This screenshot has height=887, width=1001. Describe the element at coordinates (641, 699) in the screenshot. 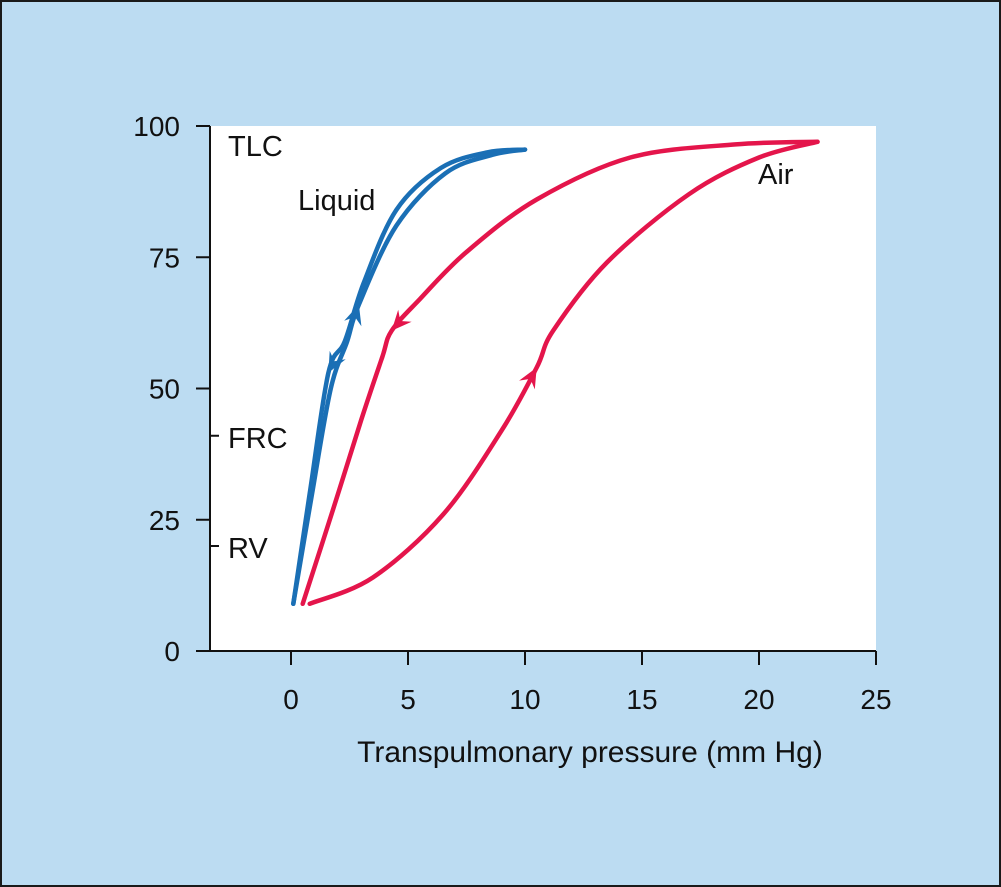

I see `x-tick-label-3: 15` at that location.